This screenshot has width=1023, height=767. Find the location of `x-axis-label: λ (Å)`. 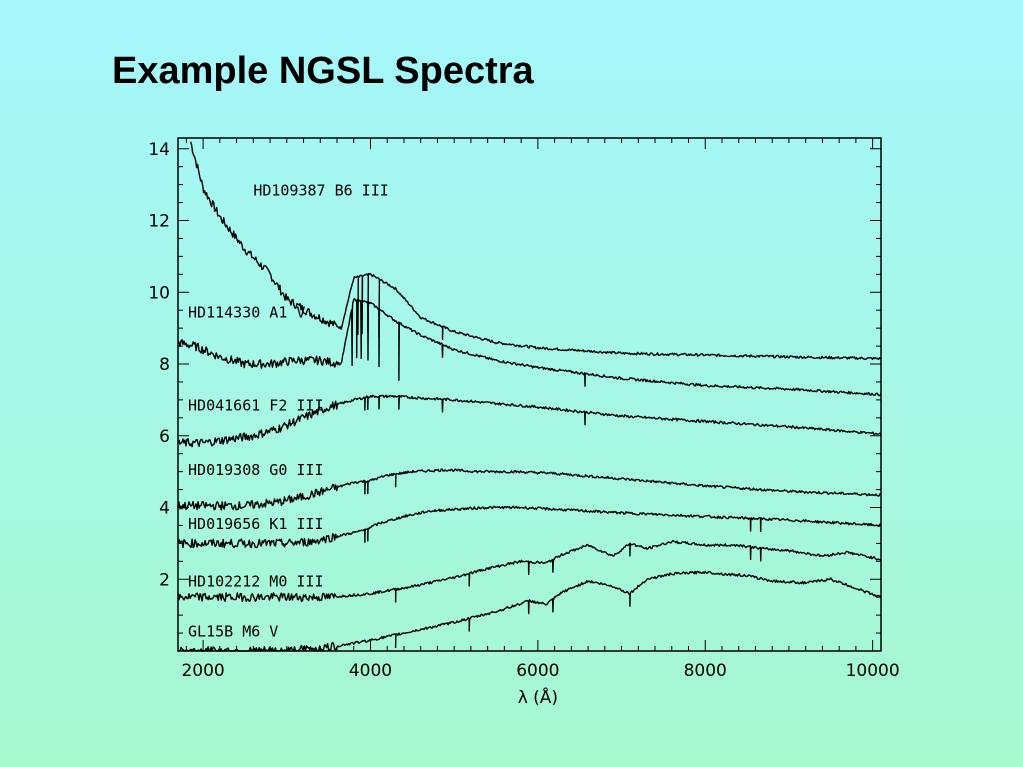

x-axis-label: λ (Å) is located at coordinates (538, 697).